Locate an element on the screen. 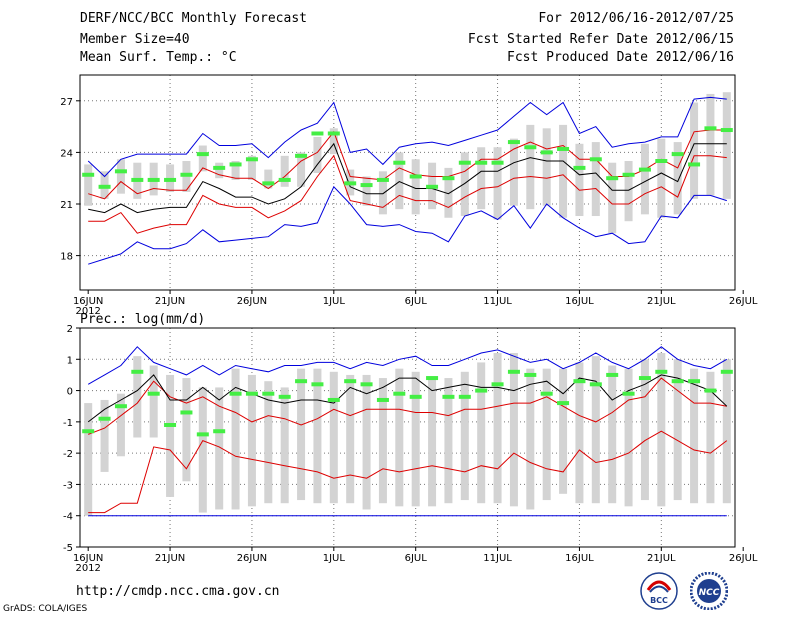  prec-x-tick-label: 21JUL is located at coordinates (661, 558).